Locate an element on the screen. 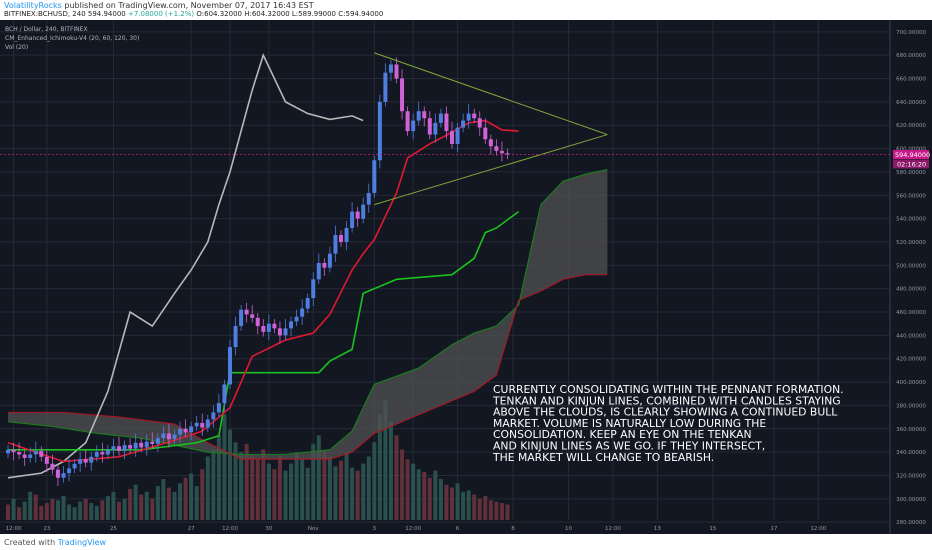 This screenshot has width=932, height=550. annotation-line: CONSOLIDATION. KEEP AN EYE ON THE TENKAN is located at coordinates (622, 434).